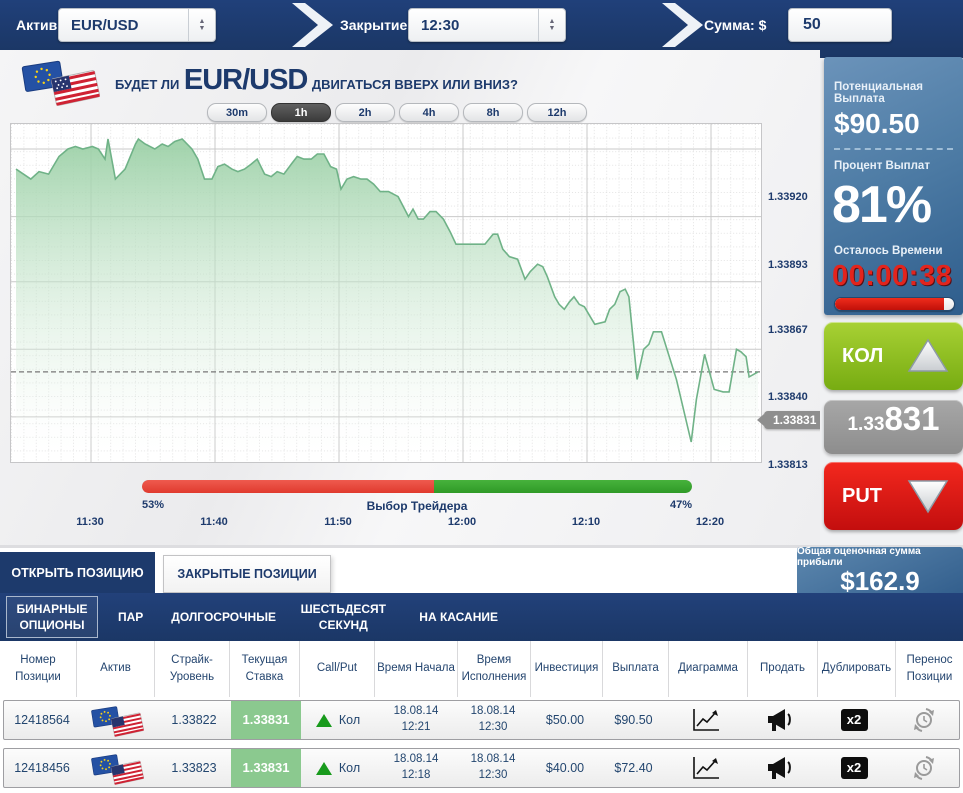  I want to click on position-id: 12418456, so click(42, 767).